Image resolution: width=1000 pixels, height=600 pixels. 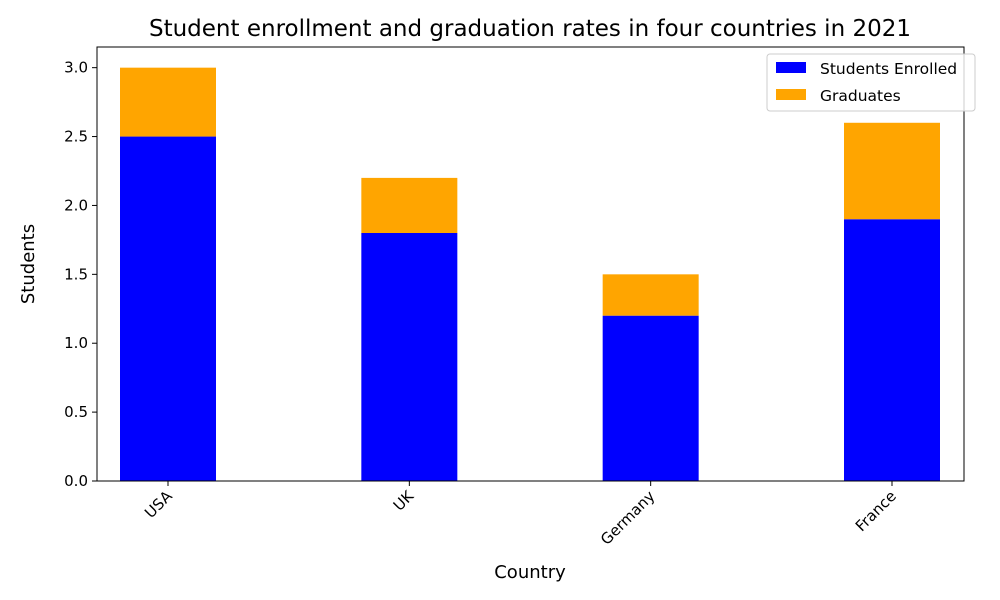 I want to click on y-tick-label: 3.0, so click(x=76, y=68).